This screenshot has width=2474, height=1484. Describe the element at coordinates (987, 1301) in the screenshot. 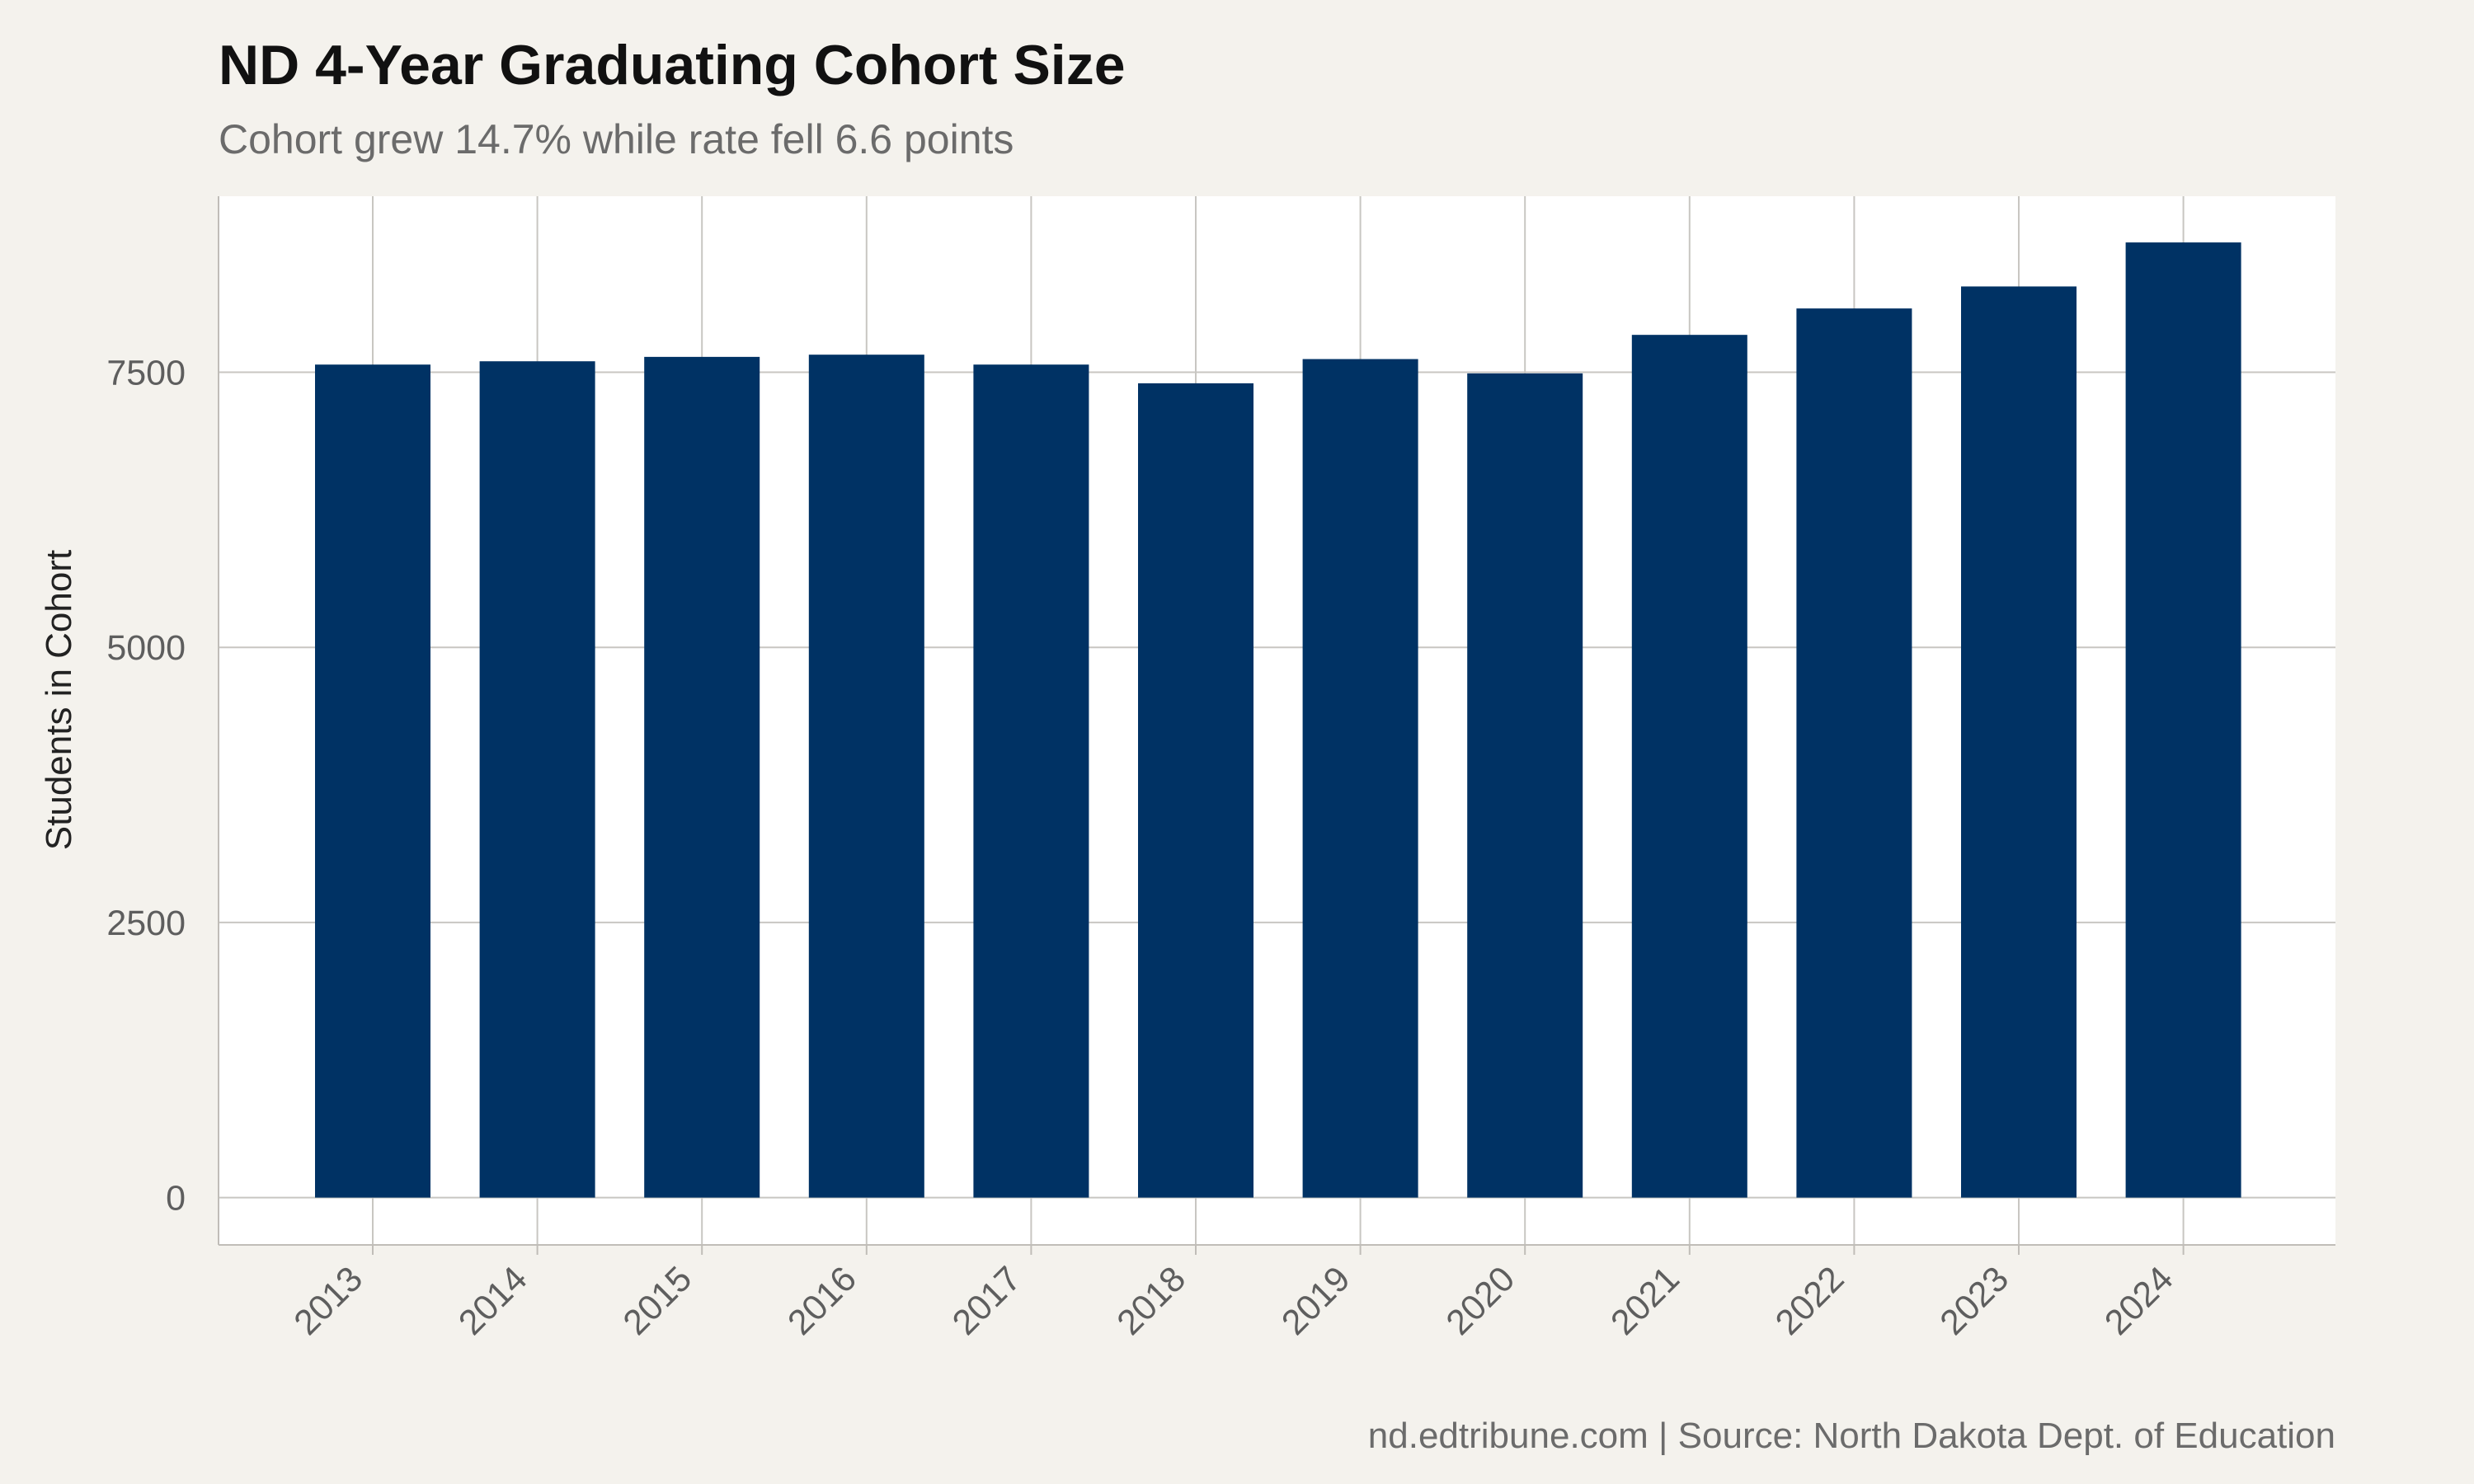

I see `x-tick-label: 2017` at that location.